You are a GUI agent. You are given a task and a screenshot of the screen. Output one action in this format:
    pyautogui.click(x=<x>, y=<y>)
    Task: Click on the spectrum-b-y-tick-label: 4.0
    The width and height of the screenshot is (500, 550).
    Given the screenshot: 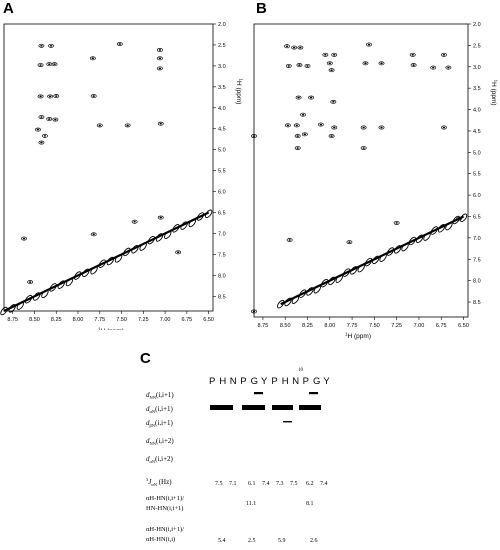 What is the action you would take?
    pyautogui.click(x=477, y=111)
    